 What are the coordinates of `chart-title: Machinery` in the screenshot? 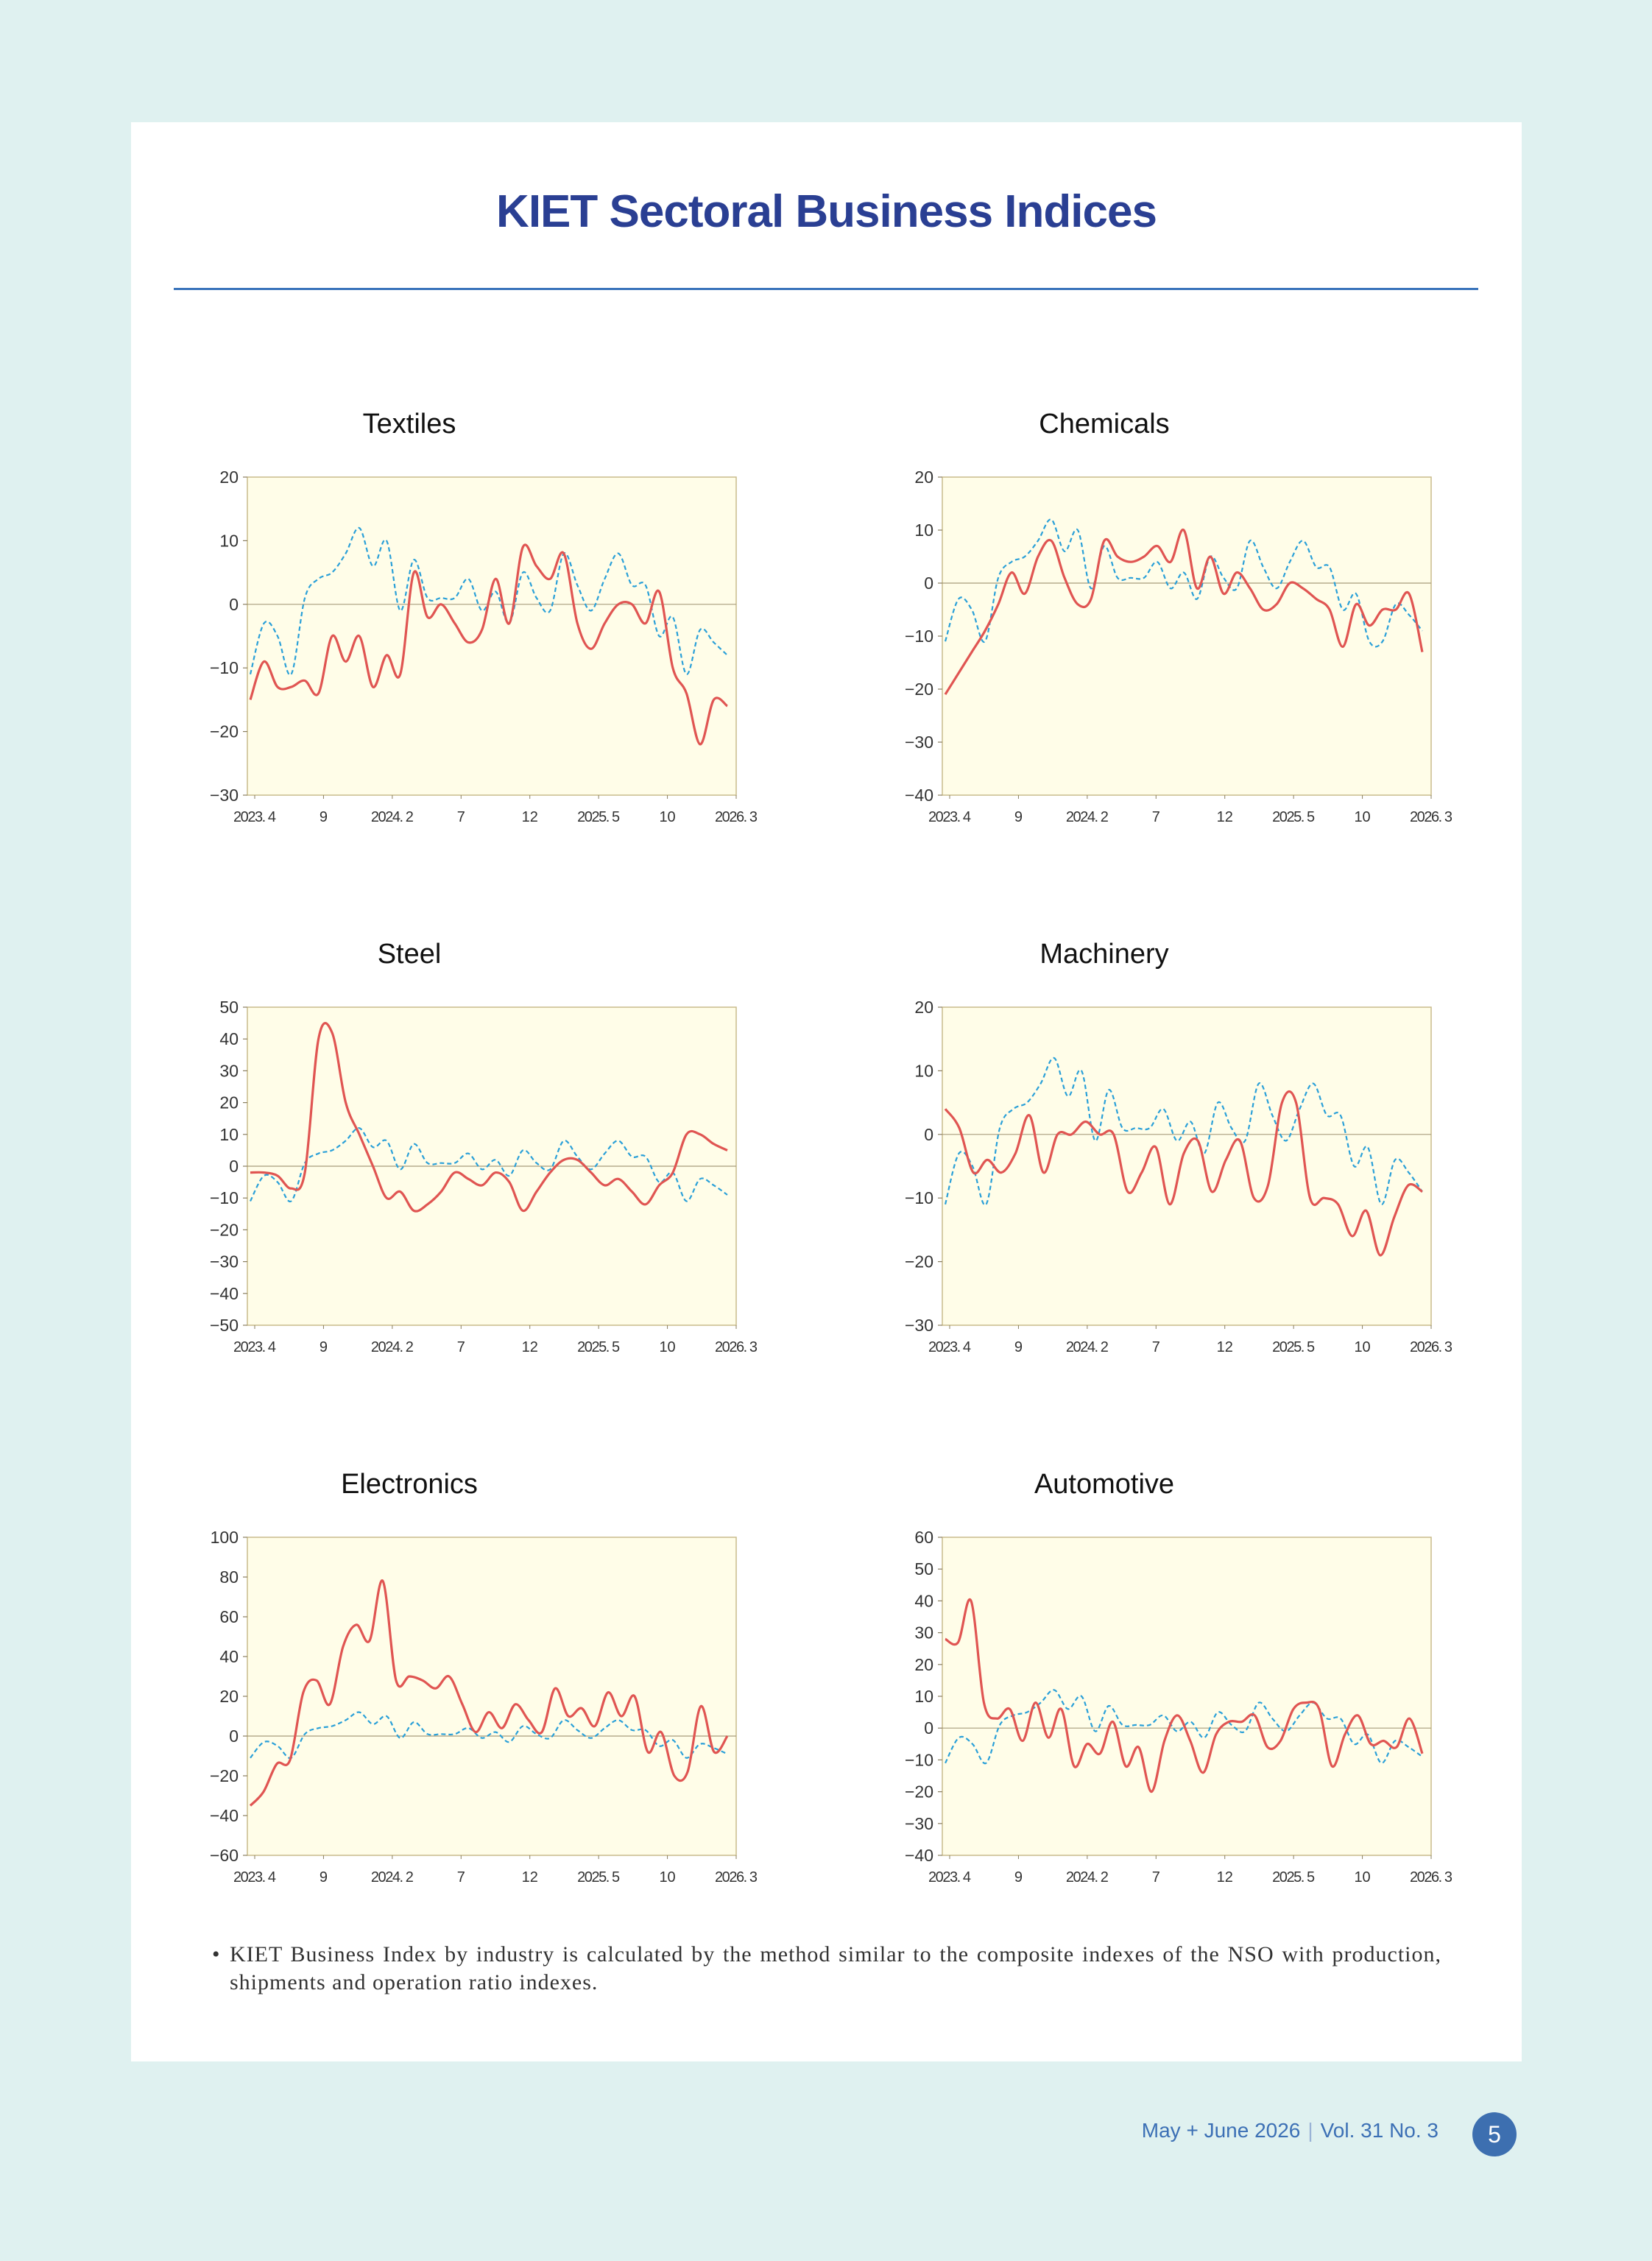 It's located at (1103, 954).